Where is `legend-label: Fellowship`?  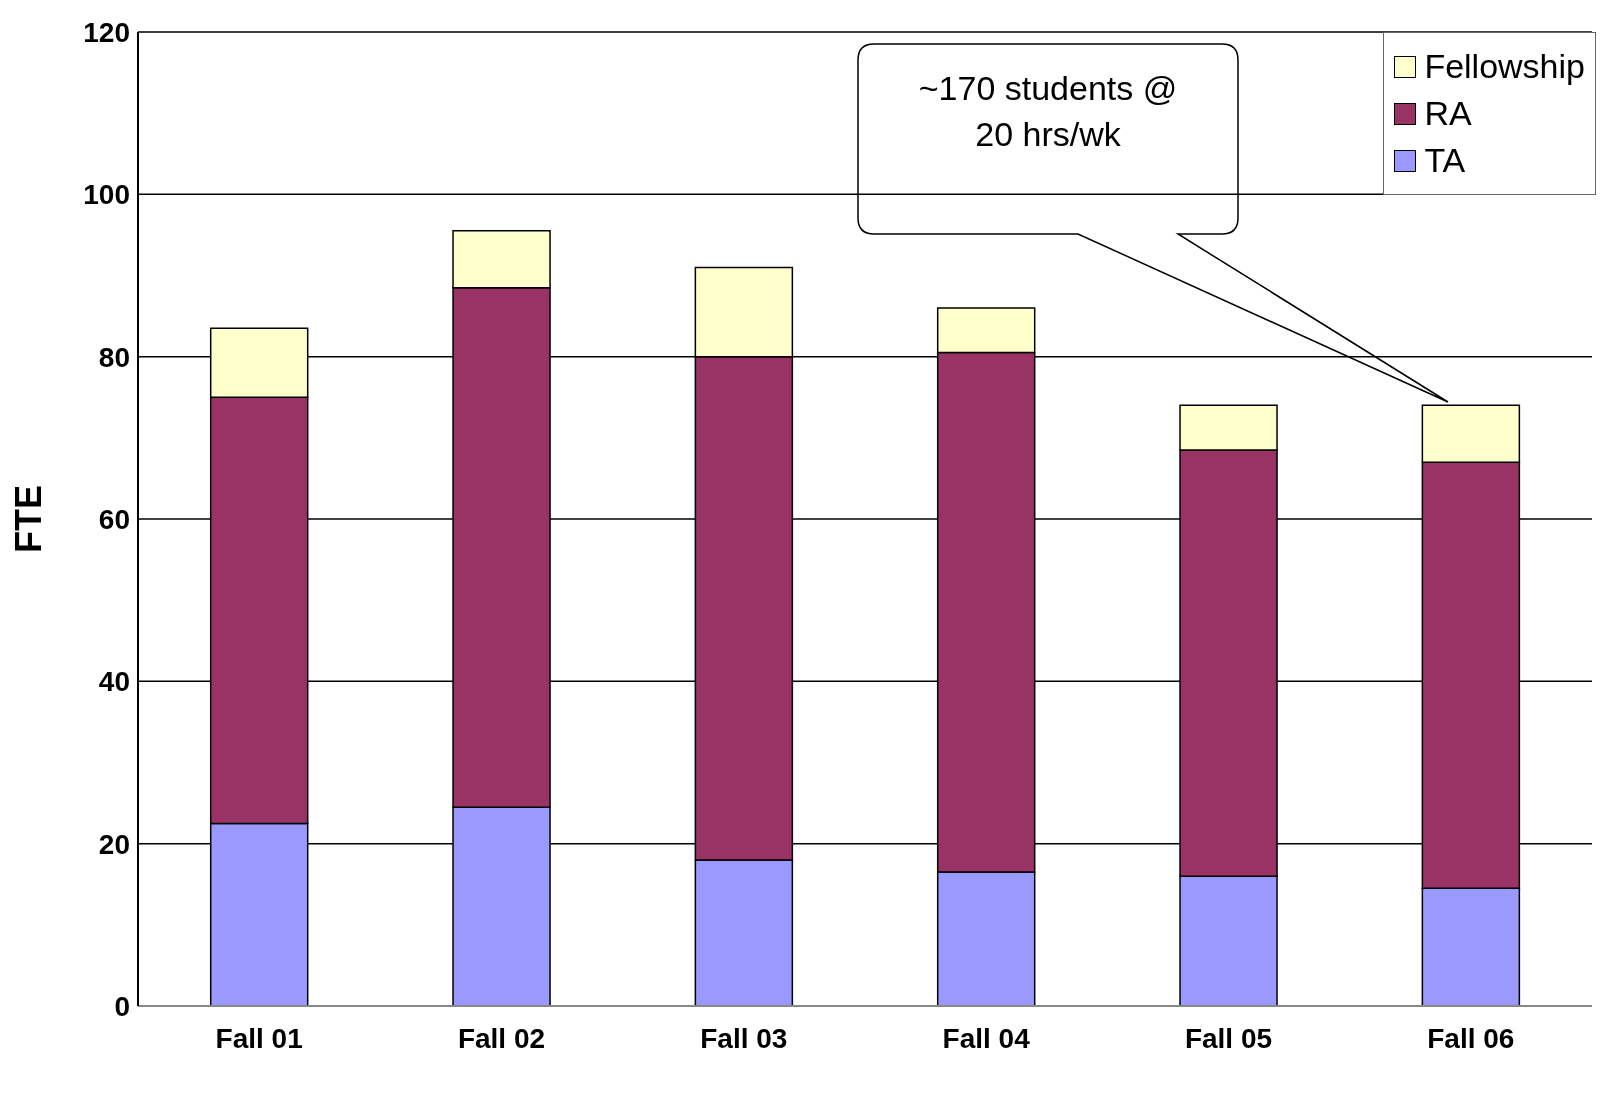 legend-label: Fellowship is located at coordinates (1504, 66).